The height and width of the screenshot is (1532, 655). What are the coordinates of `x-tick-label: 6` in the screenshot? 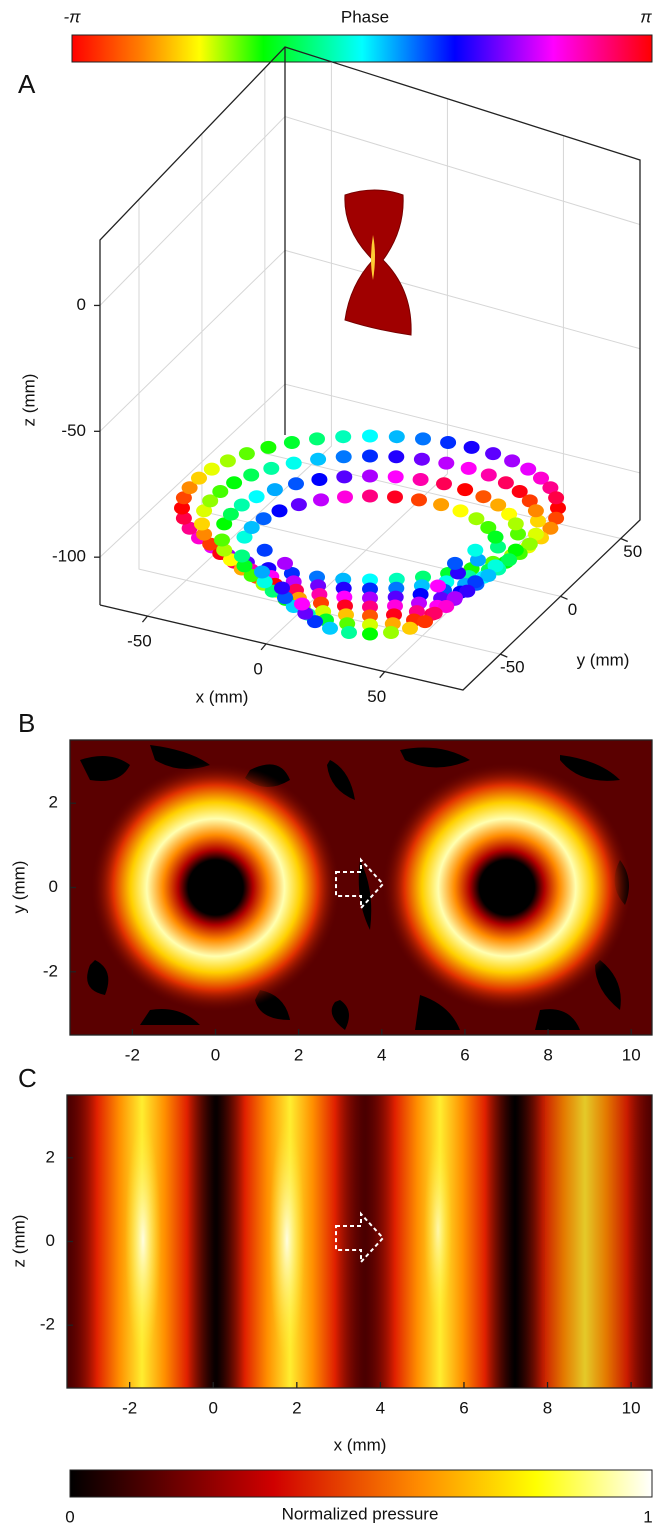 It's located at (464, 1054).